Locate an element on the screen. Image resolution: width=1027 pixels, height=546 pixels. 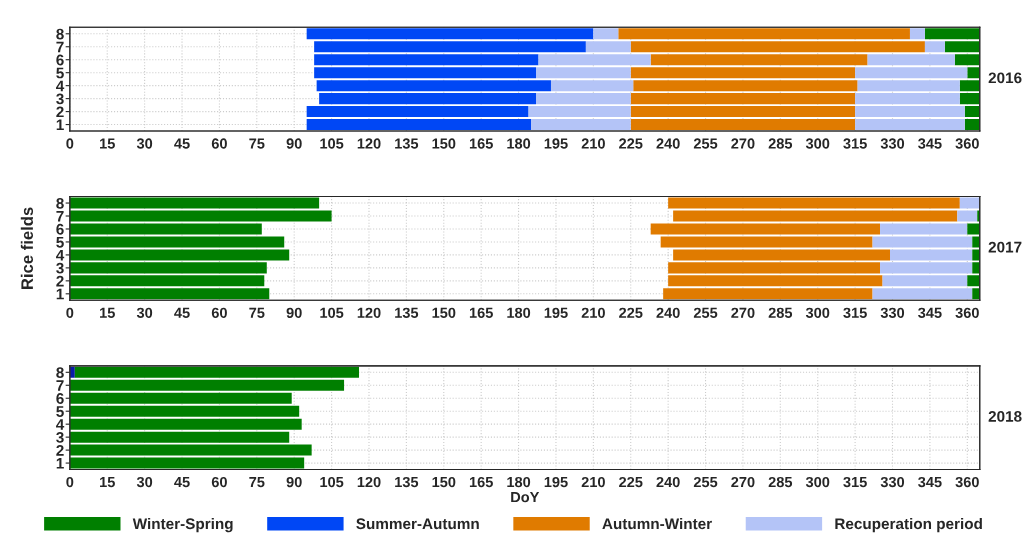
x-tick-label: 150 is located at coordinates (444, 312).